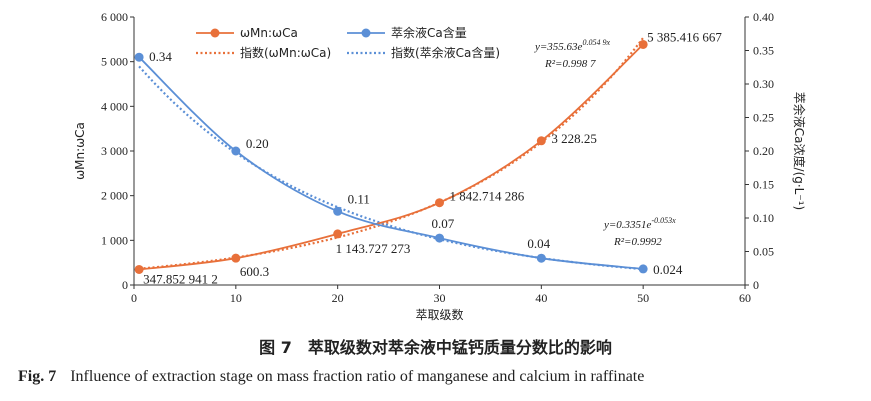  I want to click on trend-ca-content-equation-exponent: -0.053x, so click(663, 220).